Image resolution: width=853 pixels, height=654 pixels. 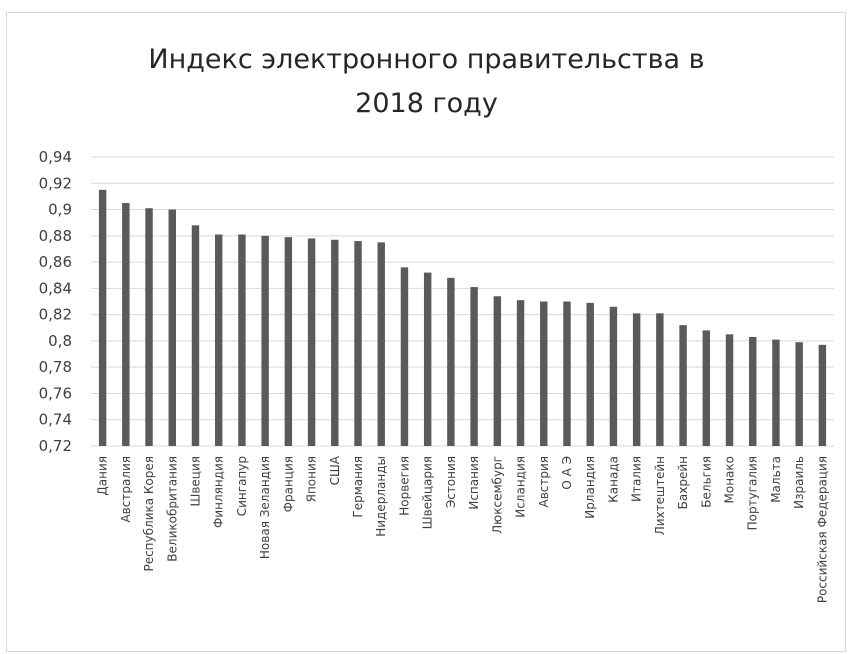 What do you see at coordinates (426, 103) in the screenshot?
I see `chart-title-line-2: 2018 году` at bounding box center [426, 103].